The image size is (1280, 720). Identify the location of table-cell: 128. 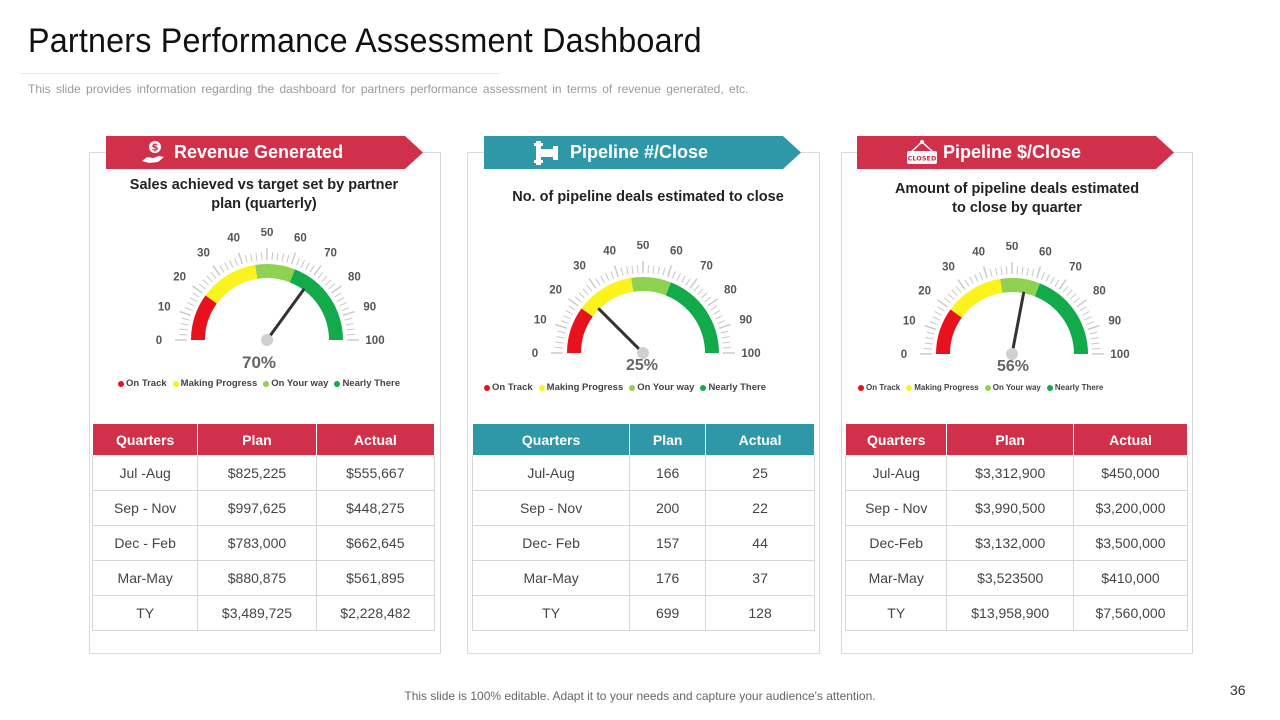
(760, 613).